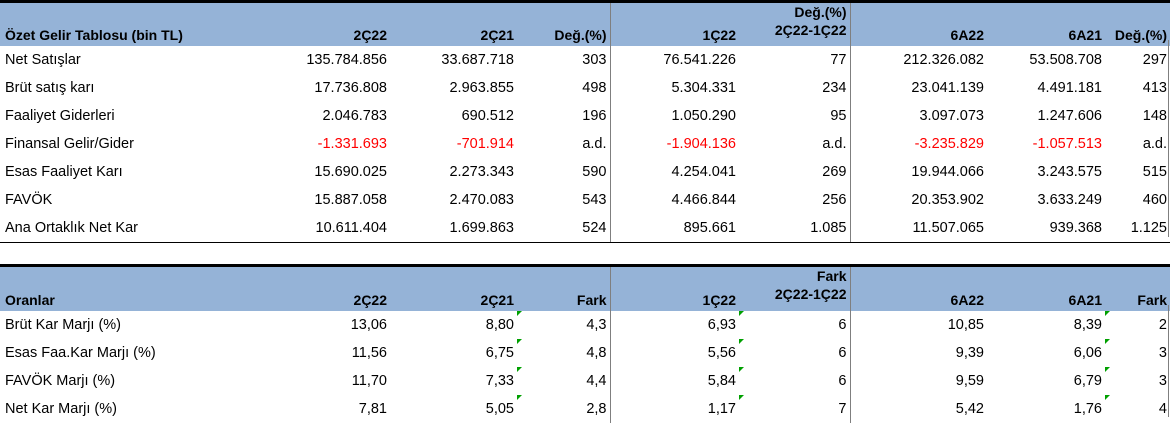 The width and height of the screenshot is (1170, 423). I want to click on cell-6m22: 3.097.073, so click(951, 116).